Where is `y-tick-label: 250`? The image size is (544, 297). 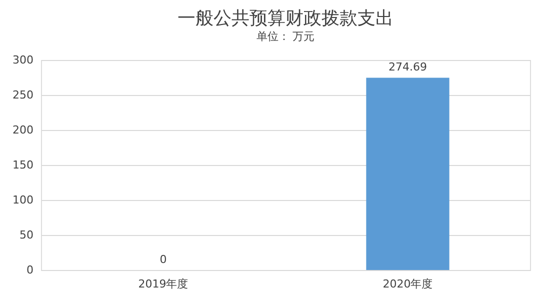
y-tick-label: 250 is located at coordinates (23, 95).